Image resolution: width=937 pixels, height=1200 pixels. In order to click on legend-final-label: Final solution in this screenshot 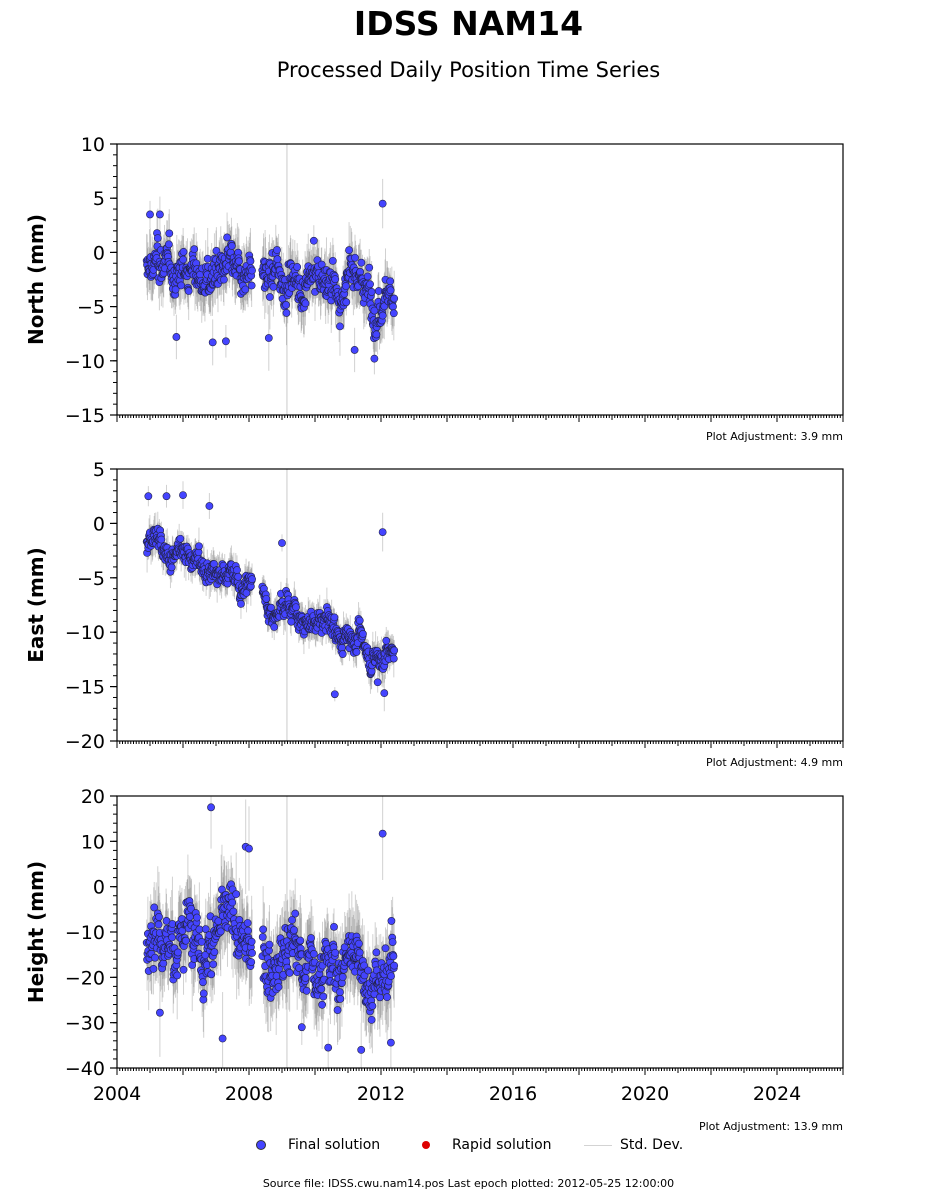, I will do `click(334, 1145)`.